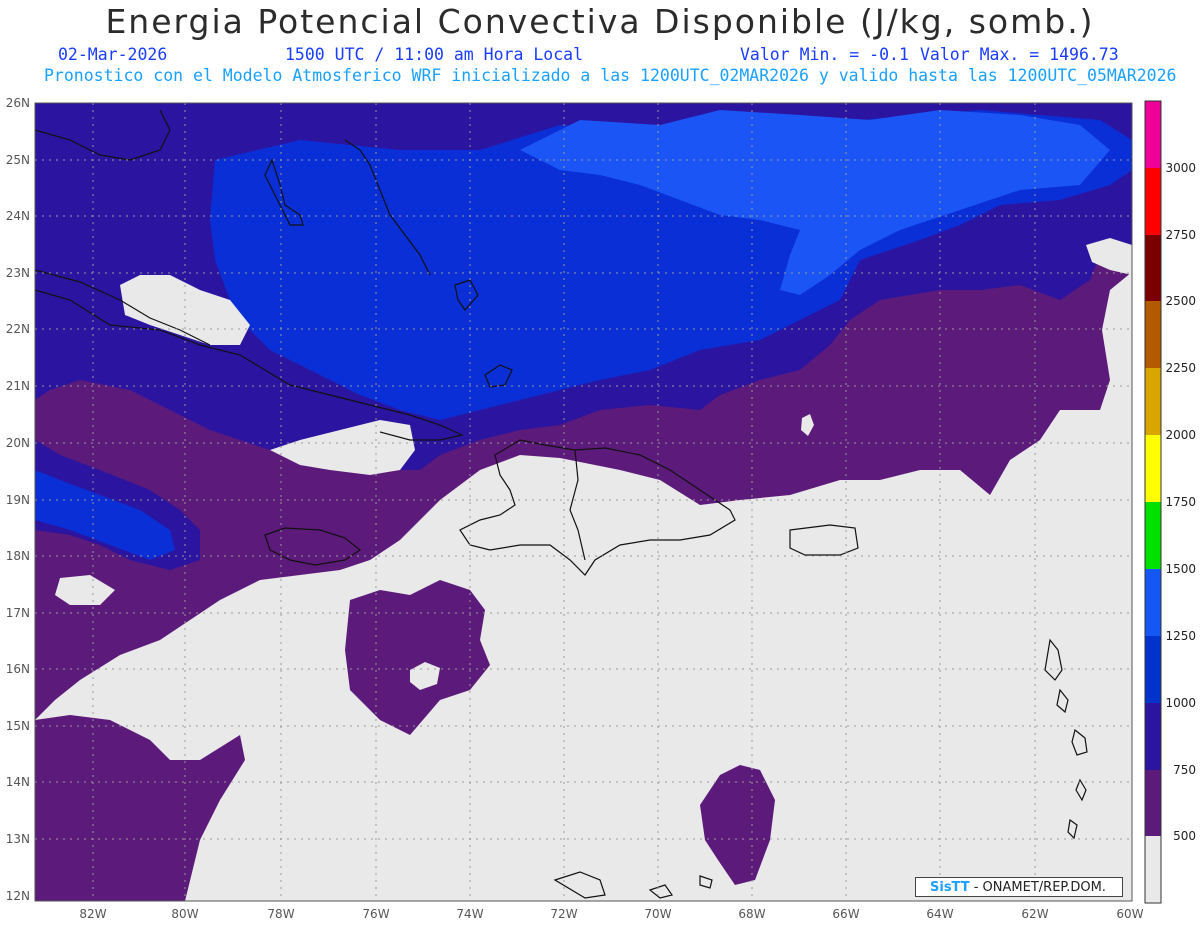 The height and width of the screenshot is (927, 1200). What do you see at coordinates (1180, 301) in the screenshot?
I see `colorbar-label: 2500` at bounding box center [1180, 301].